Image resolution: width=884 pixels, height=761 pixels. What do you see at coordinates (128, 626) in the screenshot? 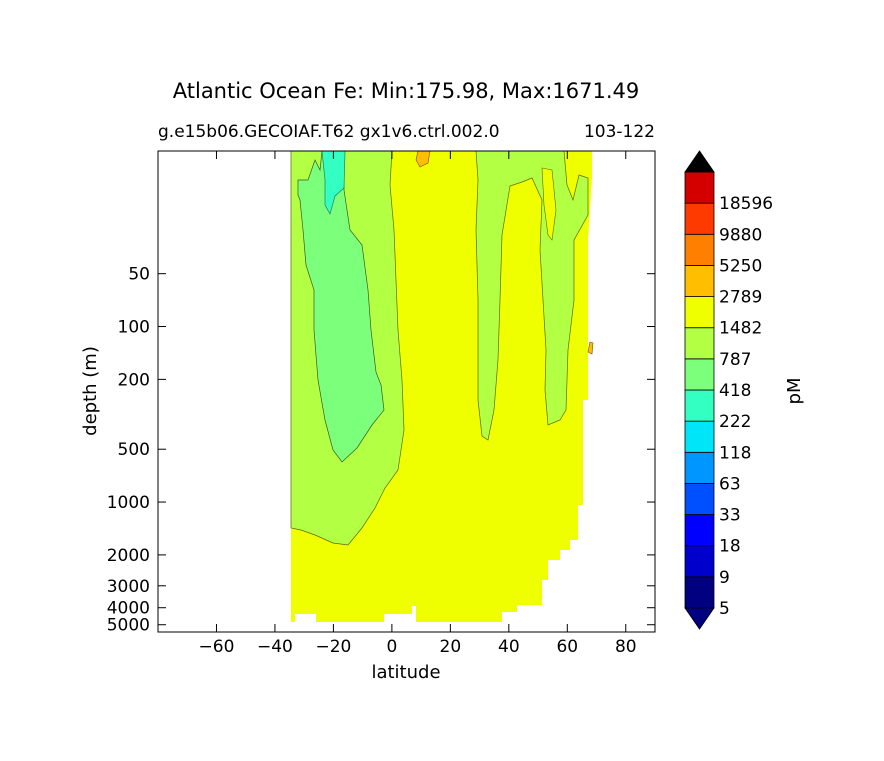
I see `y-tick-label: 5000` at bounding box center [128, 626].